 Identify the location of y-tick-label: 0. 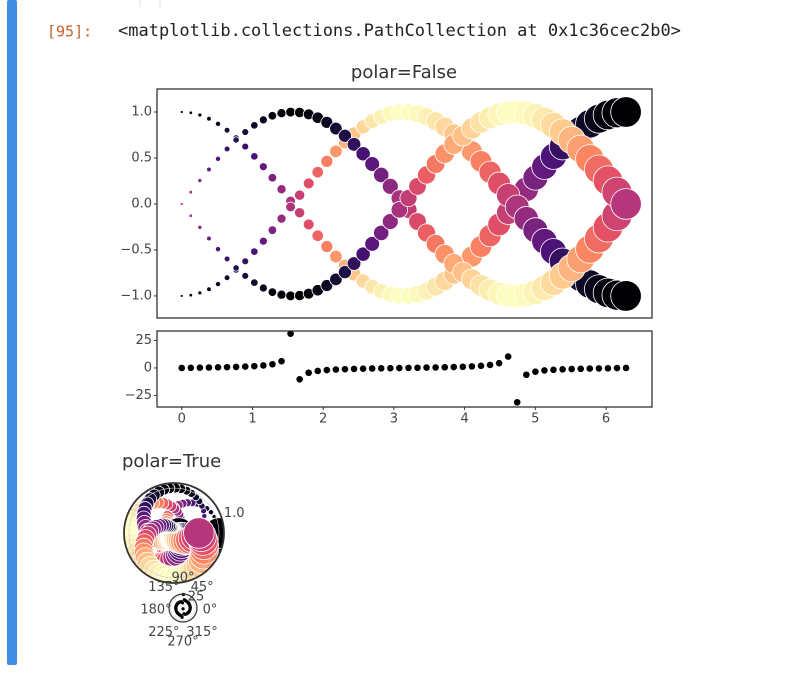
(148, 367).